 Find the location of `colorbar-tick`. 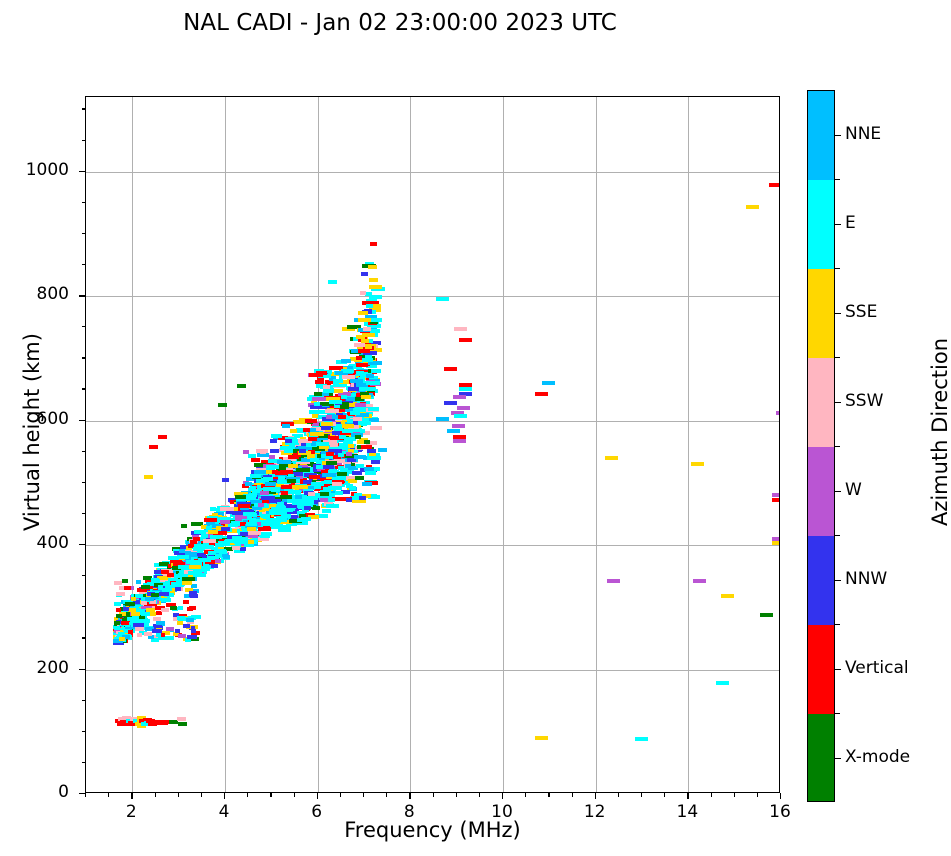

colorbar-tick is located at coordinates (838, 580).